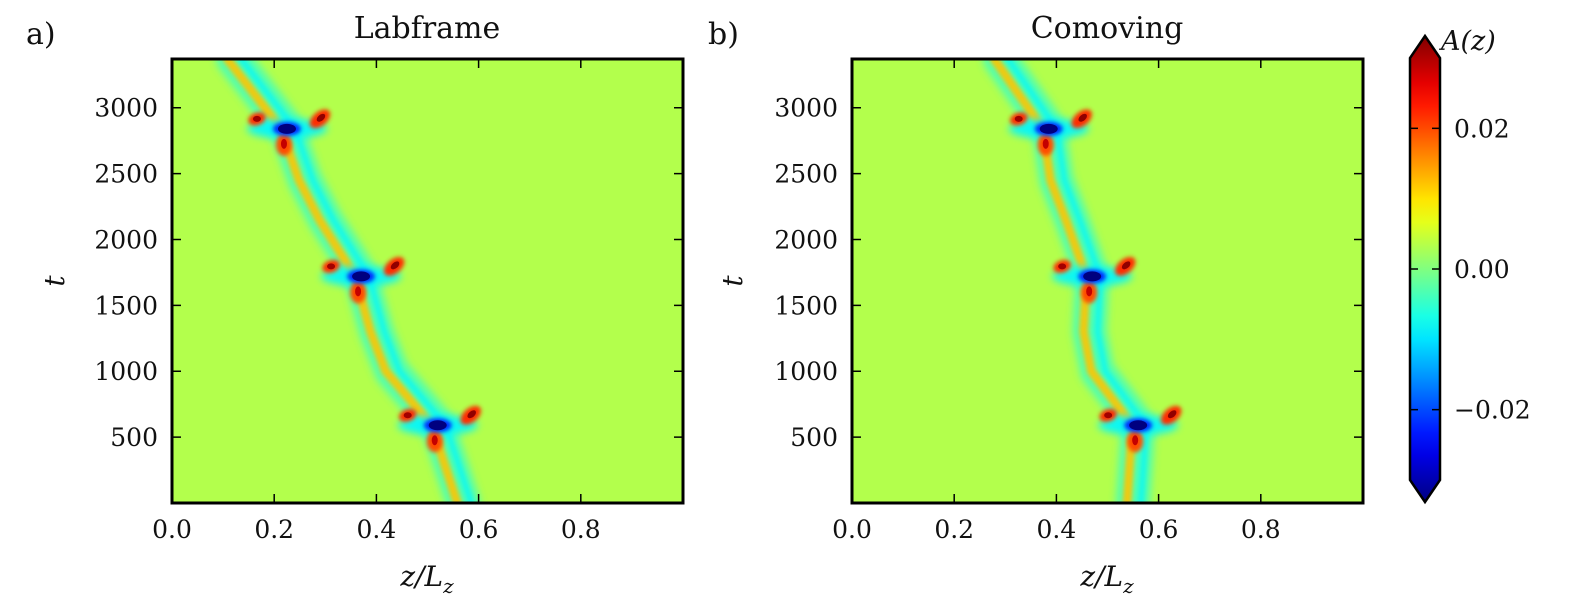  I want to click on panel-a-xlabel: z/Lz, so click(426, 579).